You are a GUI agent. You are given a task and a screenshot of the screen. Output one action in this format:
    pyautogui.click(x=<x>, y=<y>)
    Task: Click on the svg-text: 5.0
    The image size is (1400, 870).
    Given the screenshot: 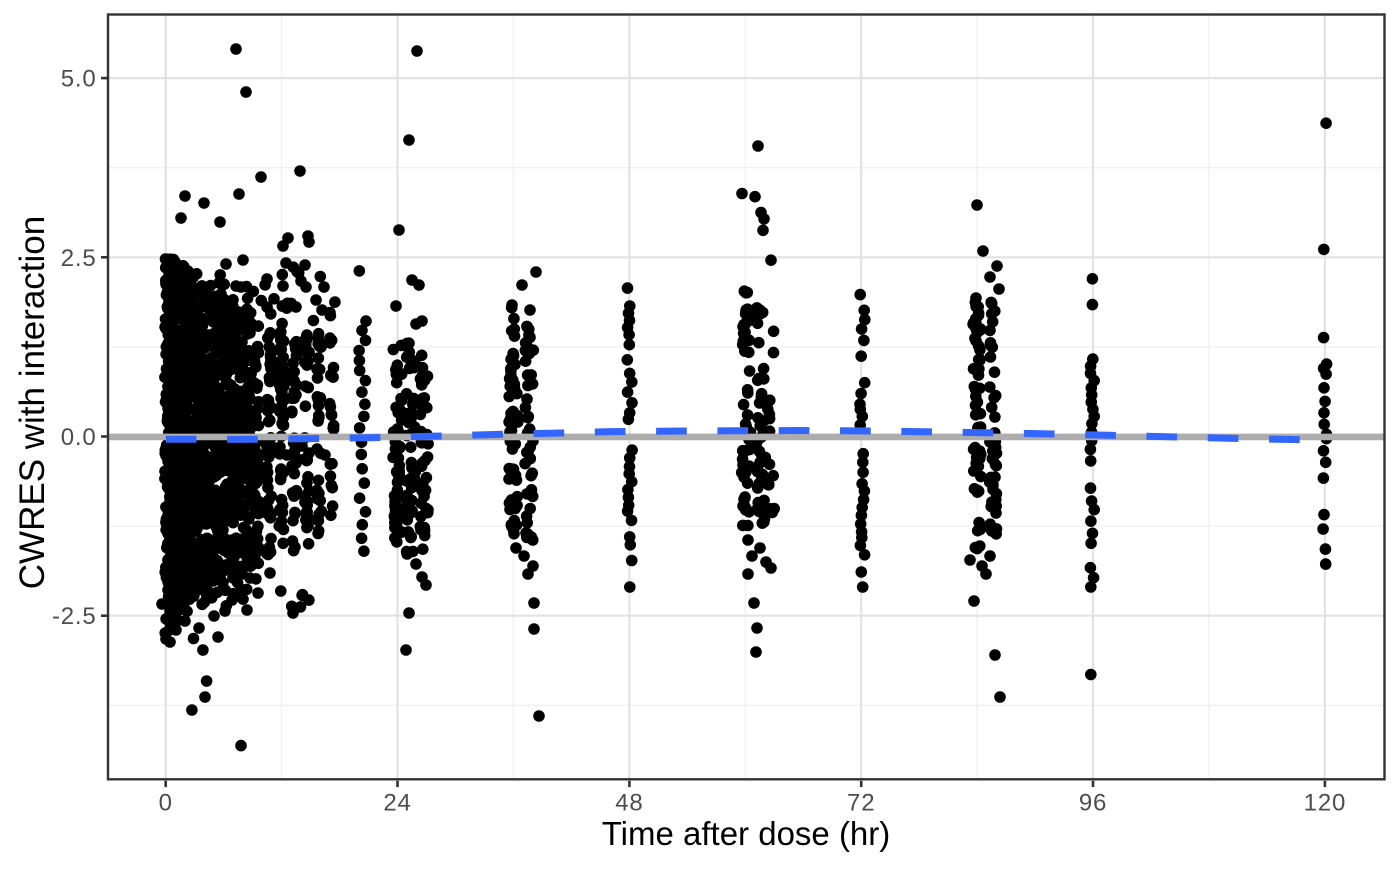 What is the action you would take?
    pyautogui.click(x=79, y=79)
    